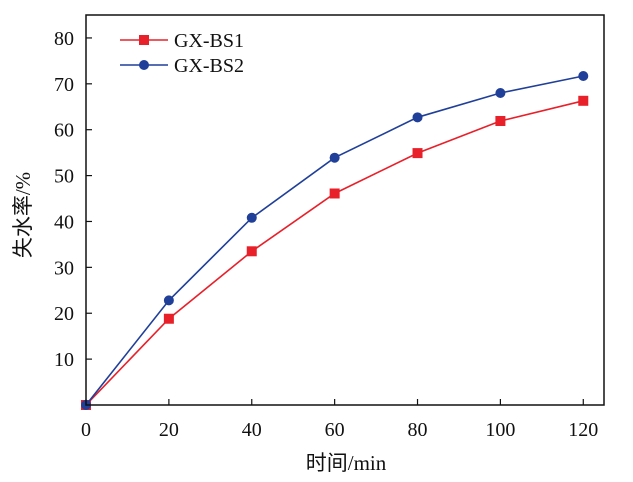 This screenshot has width=633, height=482. What do you see at coordinates (500, 430) in the screenshot?
I see `x-tick-label: 100` at bounding box center [500, 430].